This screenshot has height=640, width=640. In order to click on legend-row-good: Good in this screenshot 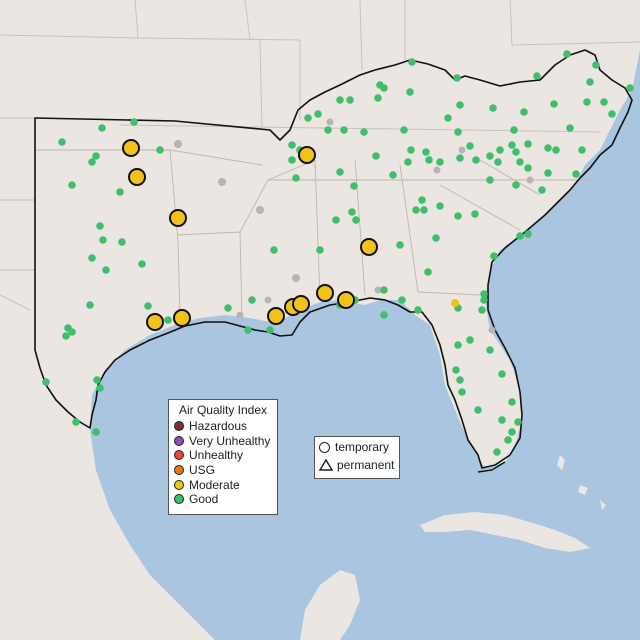, I will do `click(223, 499)`.